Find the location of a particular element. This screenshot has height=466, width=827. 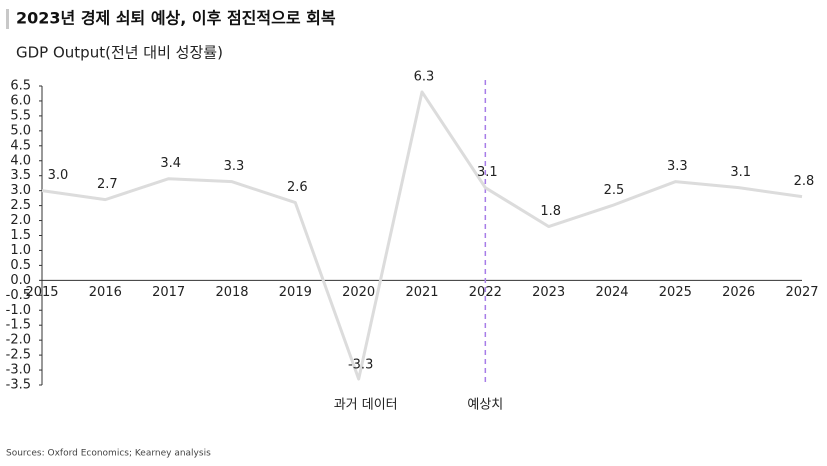

y-tick-label: 3.0 is located at coordinates (20, 190).